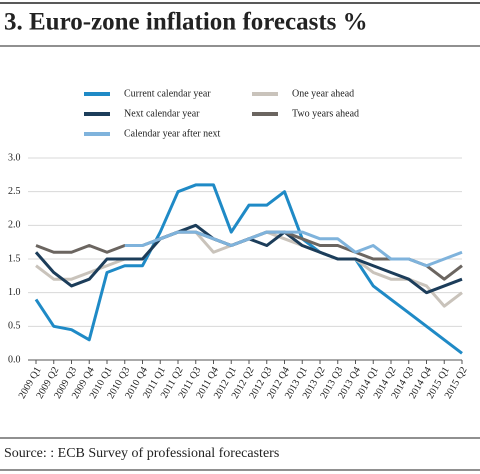  What do you see at coordinates (323, 93) in the screenshot?
I see `legend-label: One year ahead` at bounding box center [323, 93].